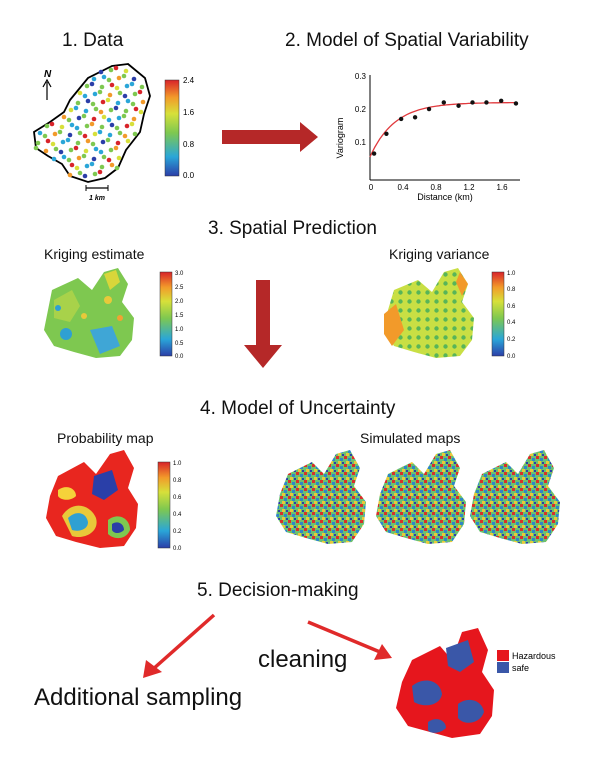 The width and height of the screenshot is (600, 767). I want to click on estimate-tick-4: 1.0, so click(179, 330).